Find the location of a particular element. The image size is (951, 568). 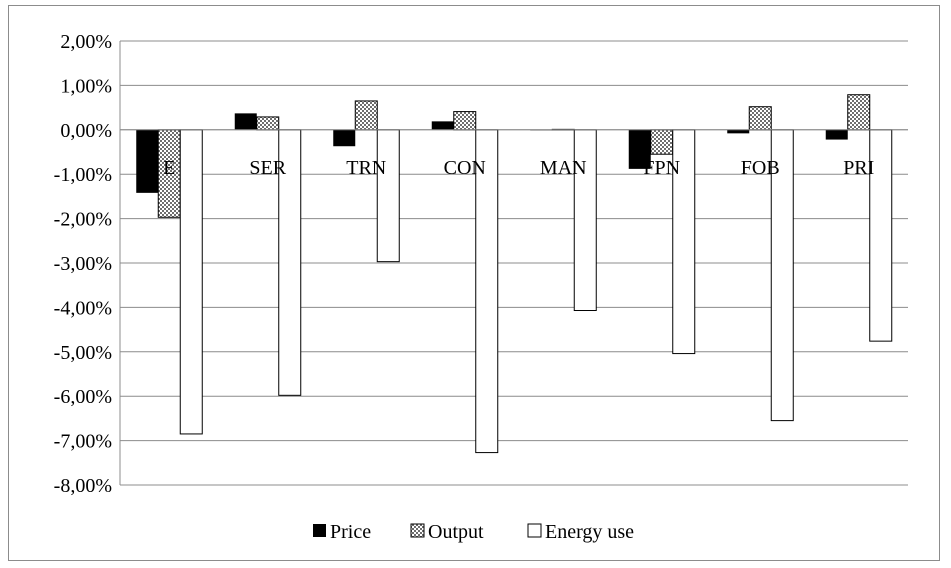

y-tick-label: -1,00% is located at coordinates (83, 175).